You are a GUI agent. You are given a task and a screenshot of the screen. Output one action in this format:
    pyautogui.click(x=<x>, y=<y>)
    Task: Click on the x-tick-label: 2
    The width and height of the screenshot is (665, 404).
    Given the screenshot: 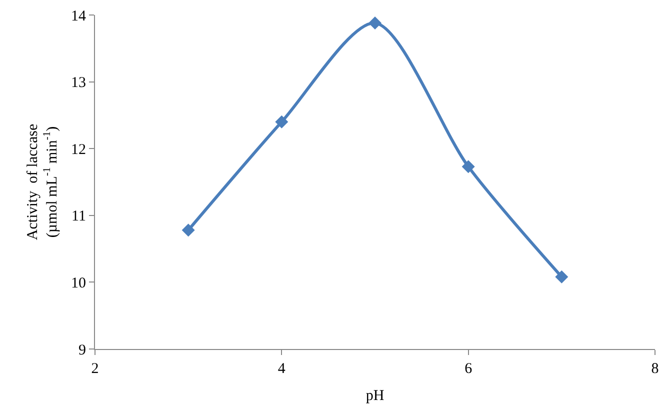 What is the action you would take?
    pyautogui.click(x=95, y=369)
    